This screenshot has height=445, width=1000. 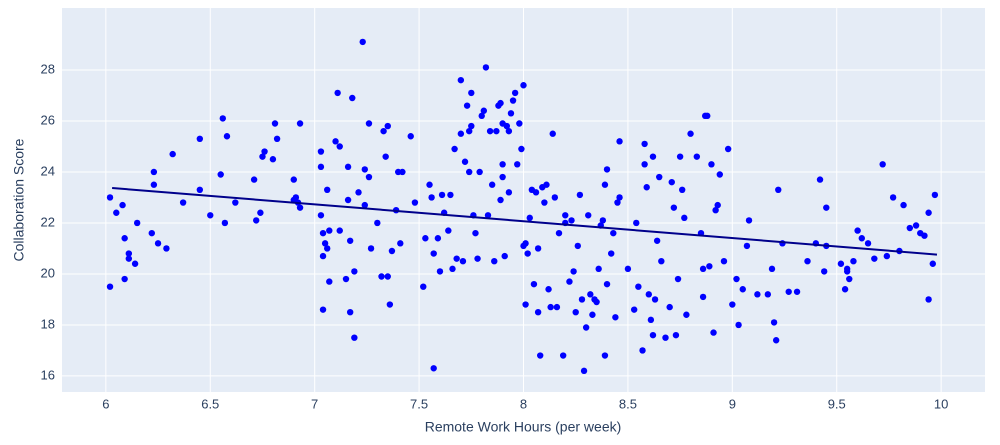 I want to click on x-tick-label: 9, so click(x=732, y=403).